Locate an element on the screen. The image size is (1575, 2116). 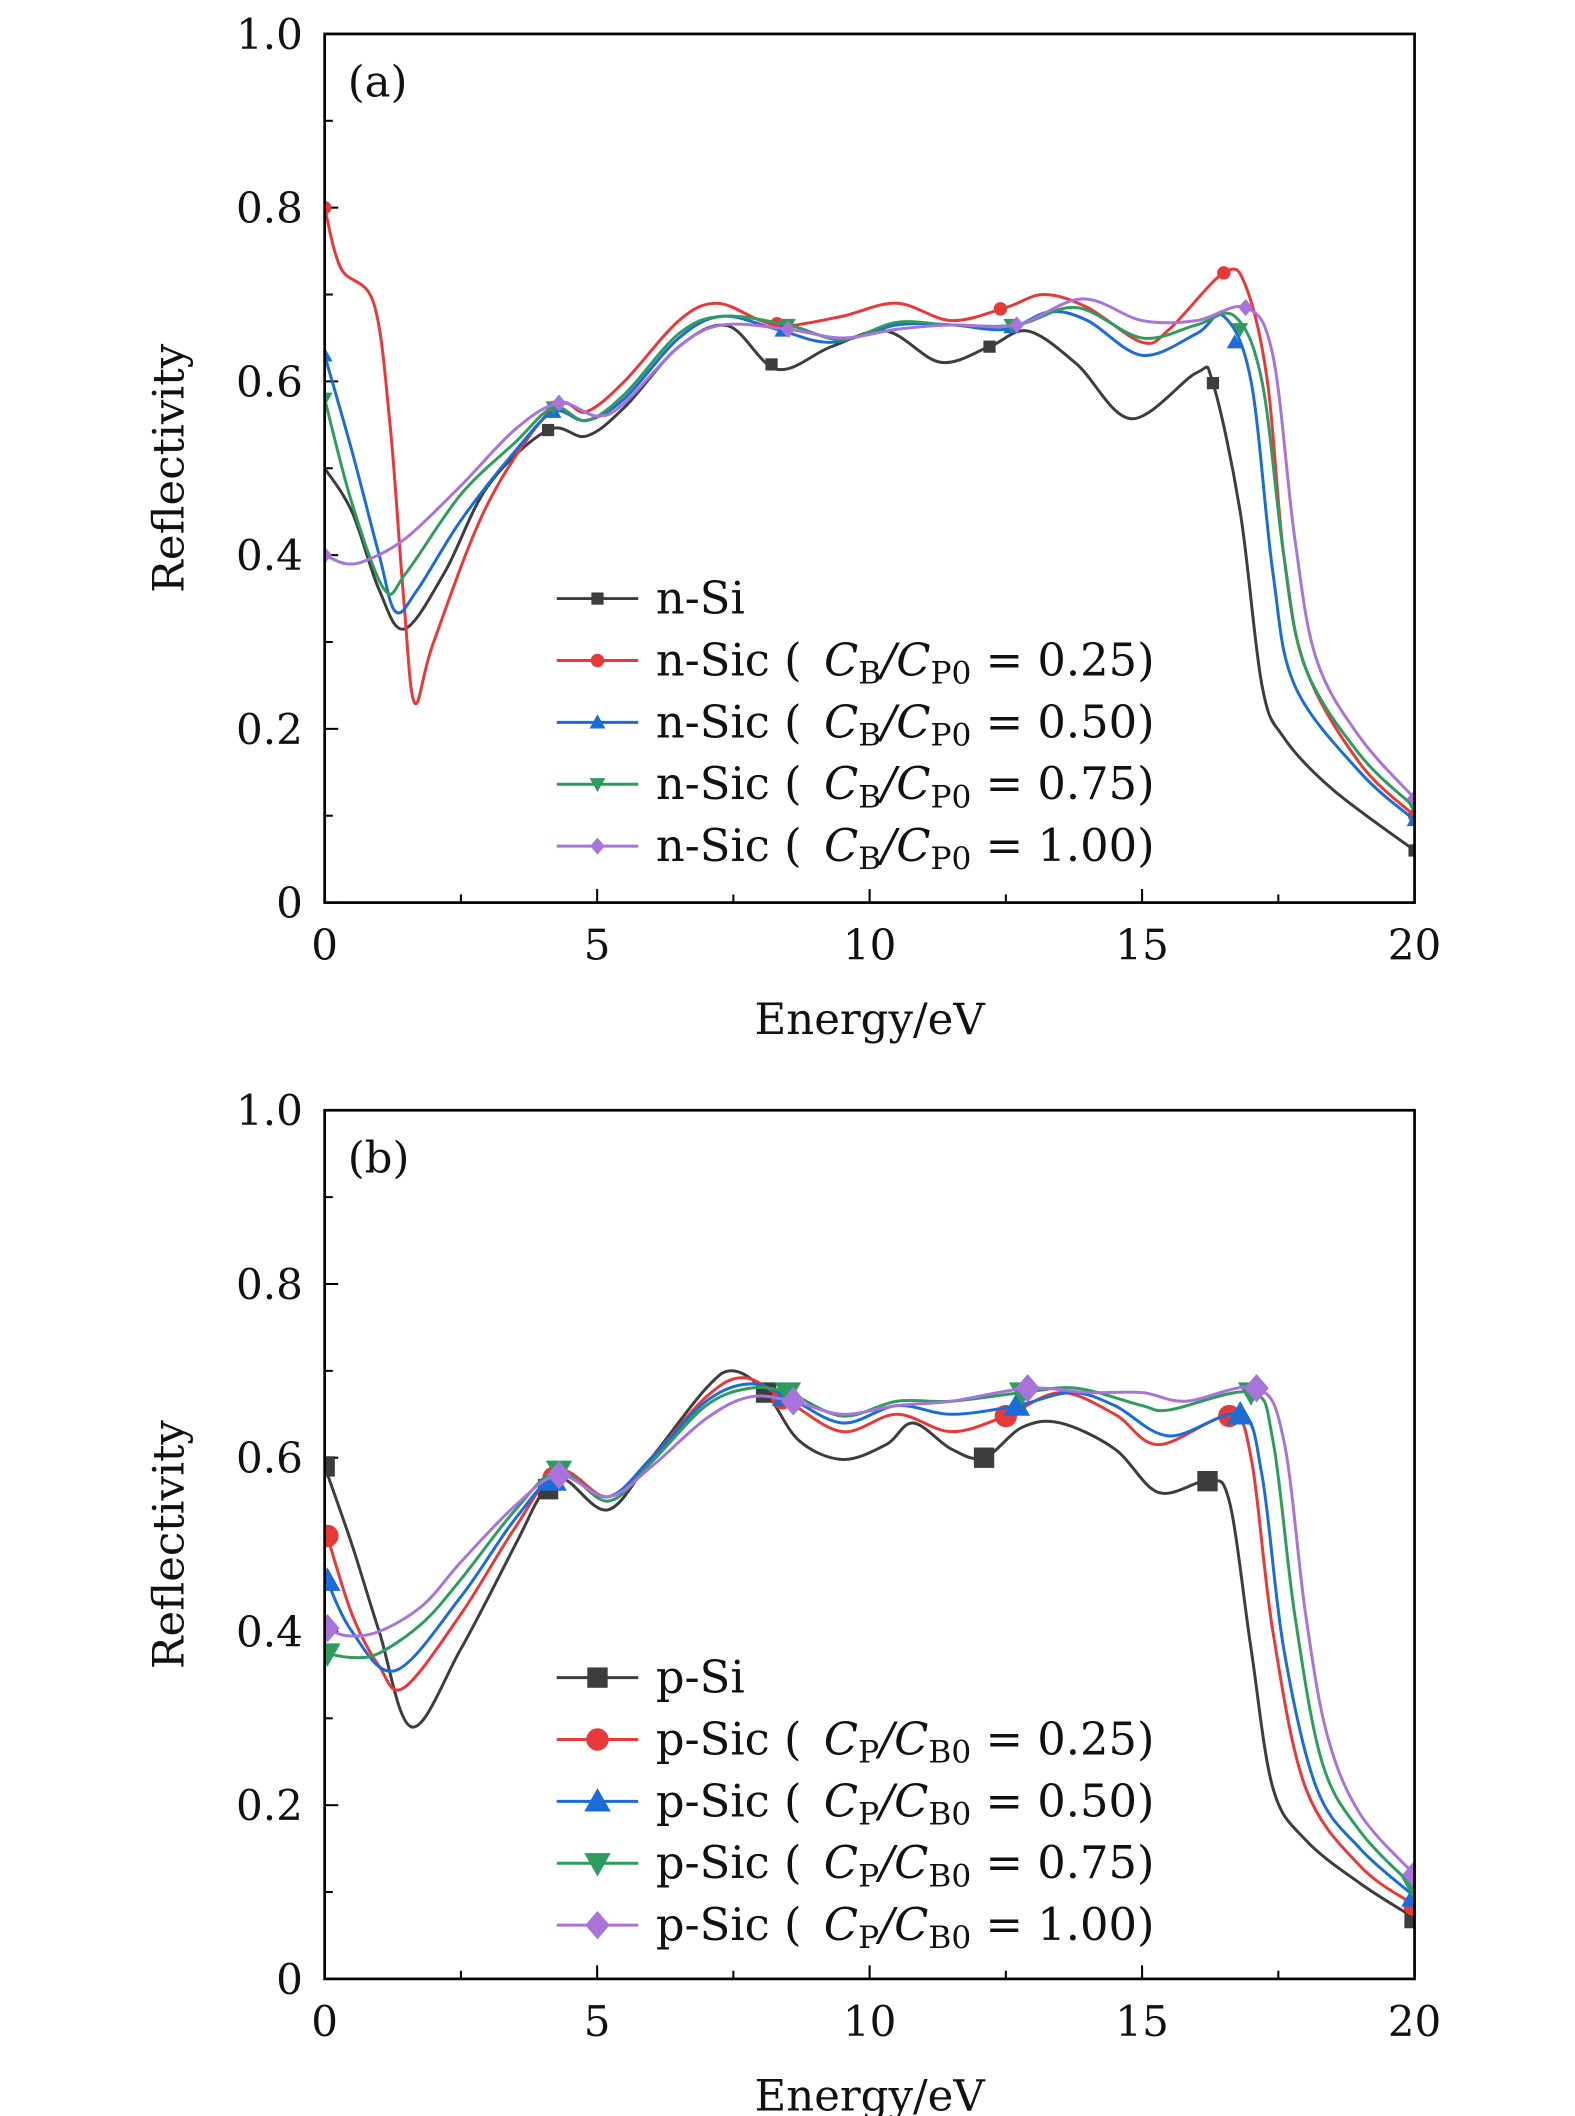
legend-entry: p-Sic ( CP/CB0 = 1.00) is located at coordinates (855, 1927).